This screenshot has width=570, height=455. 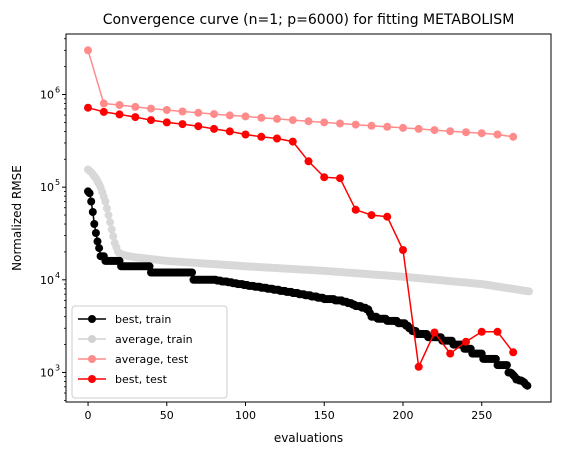 I want to click on x-tick-label: 250, so click(x=481, y=415).